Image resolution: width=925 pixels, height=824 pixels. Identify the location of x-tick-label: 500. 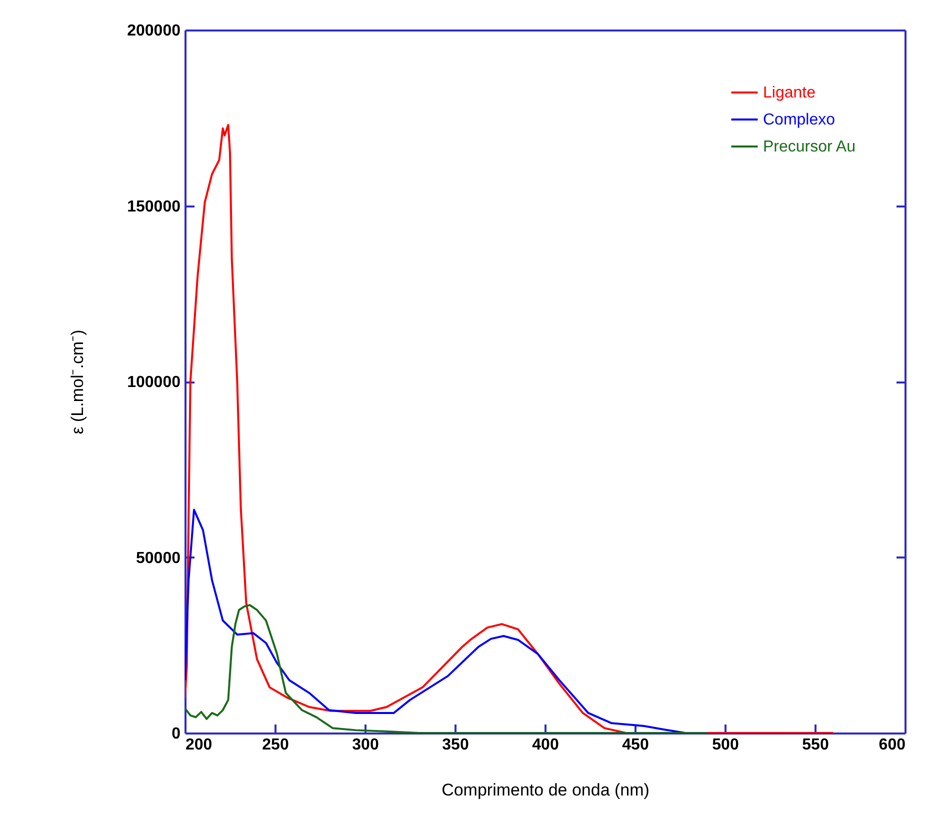
(725, 745).